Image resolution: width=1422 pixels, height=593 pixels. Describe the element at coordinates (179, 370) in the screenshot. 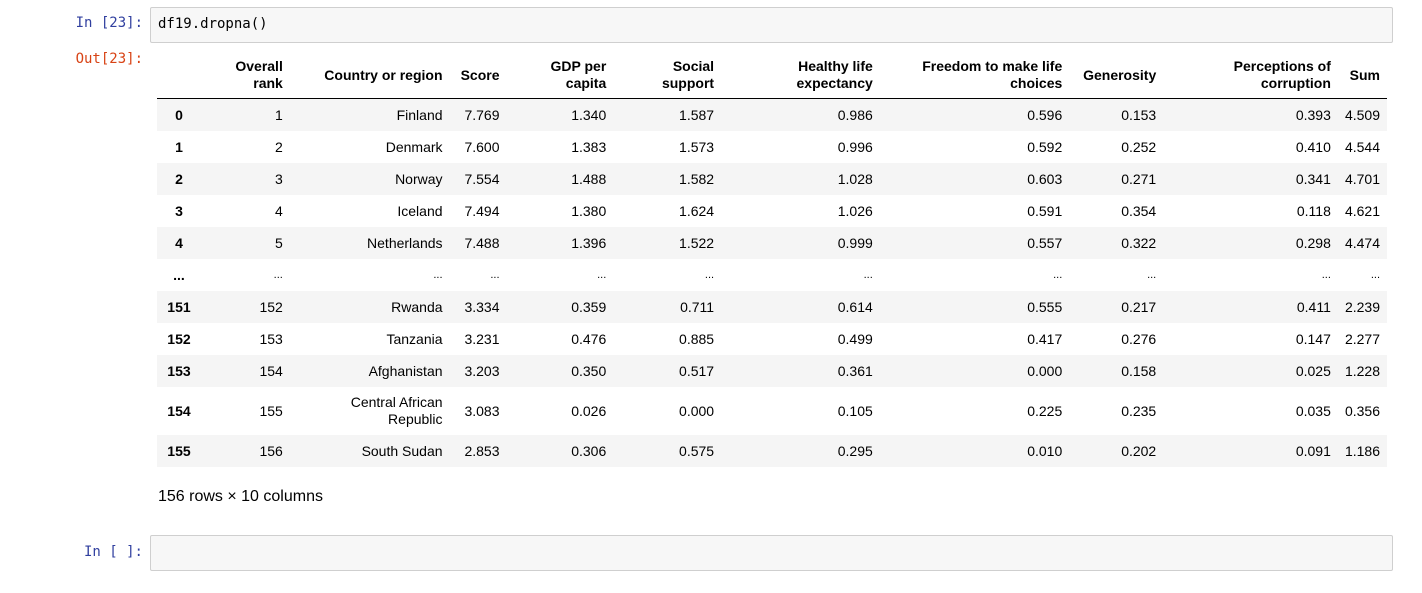

I see `row-index: 153` at that location.